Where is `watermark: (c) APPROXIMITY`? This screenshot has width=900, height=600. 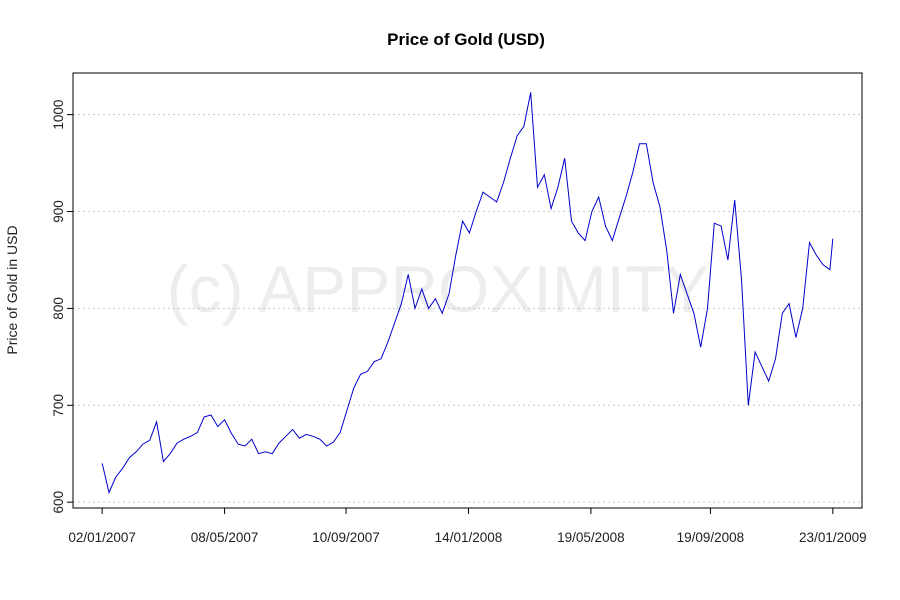 watermark: (c) APPROXIMITY is located at coordinates (438, 289).